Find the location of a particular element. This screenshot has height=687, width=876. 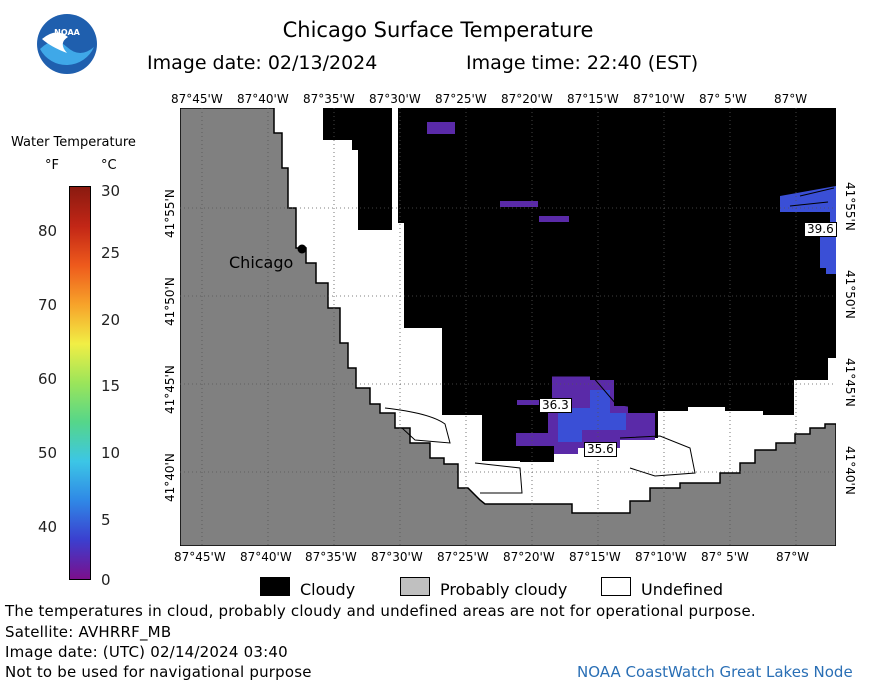

lon-label-top: 87°W is located at coordinates (791, 99).